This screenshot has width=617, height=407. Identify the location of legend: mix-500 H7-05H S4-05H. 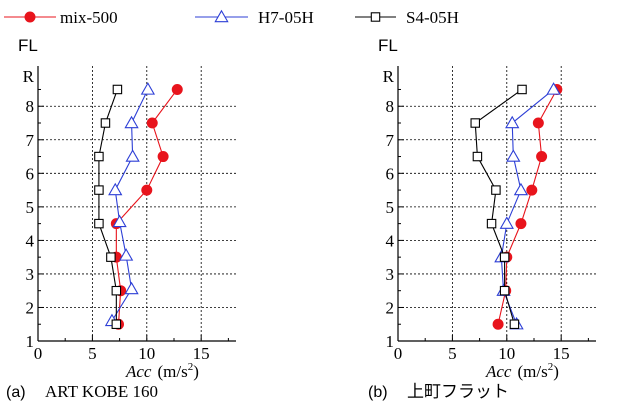
(231, 17).